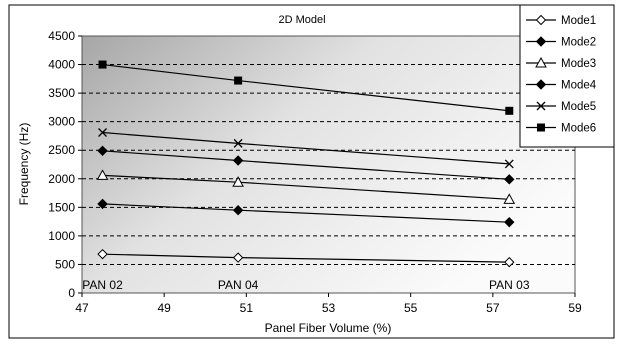  I want to click on legend-entry: Mode3, so click(561, 63).